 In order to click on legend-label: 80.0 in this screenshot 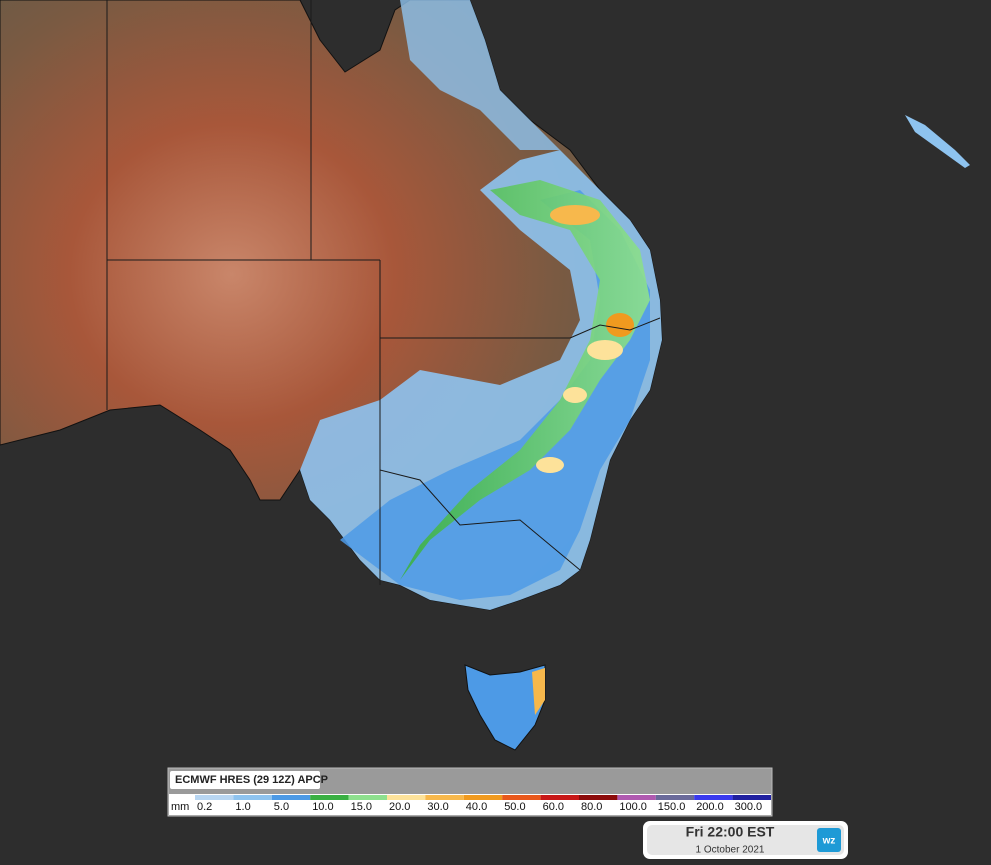, I will do `click(591, 807)`.